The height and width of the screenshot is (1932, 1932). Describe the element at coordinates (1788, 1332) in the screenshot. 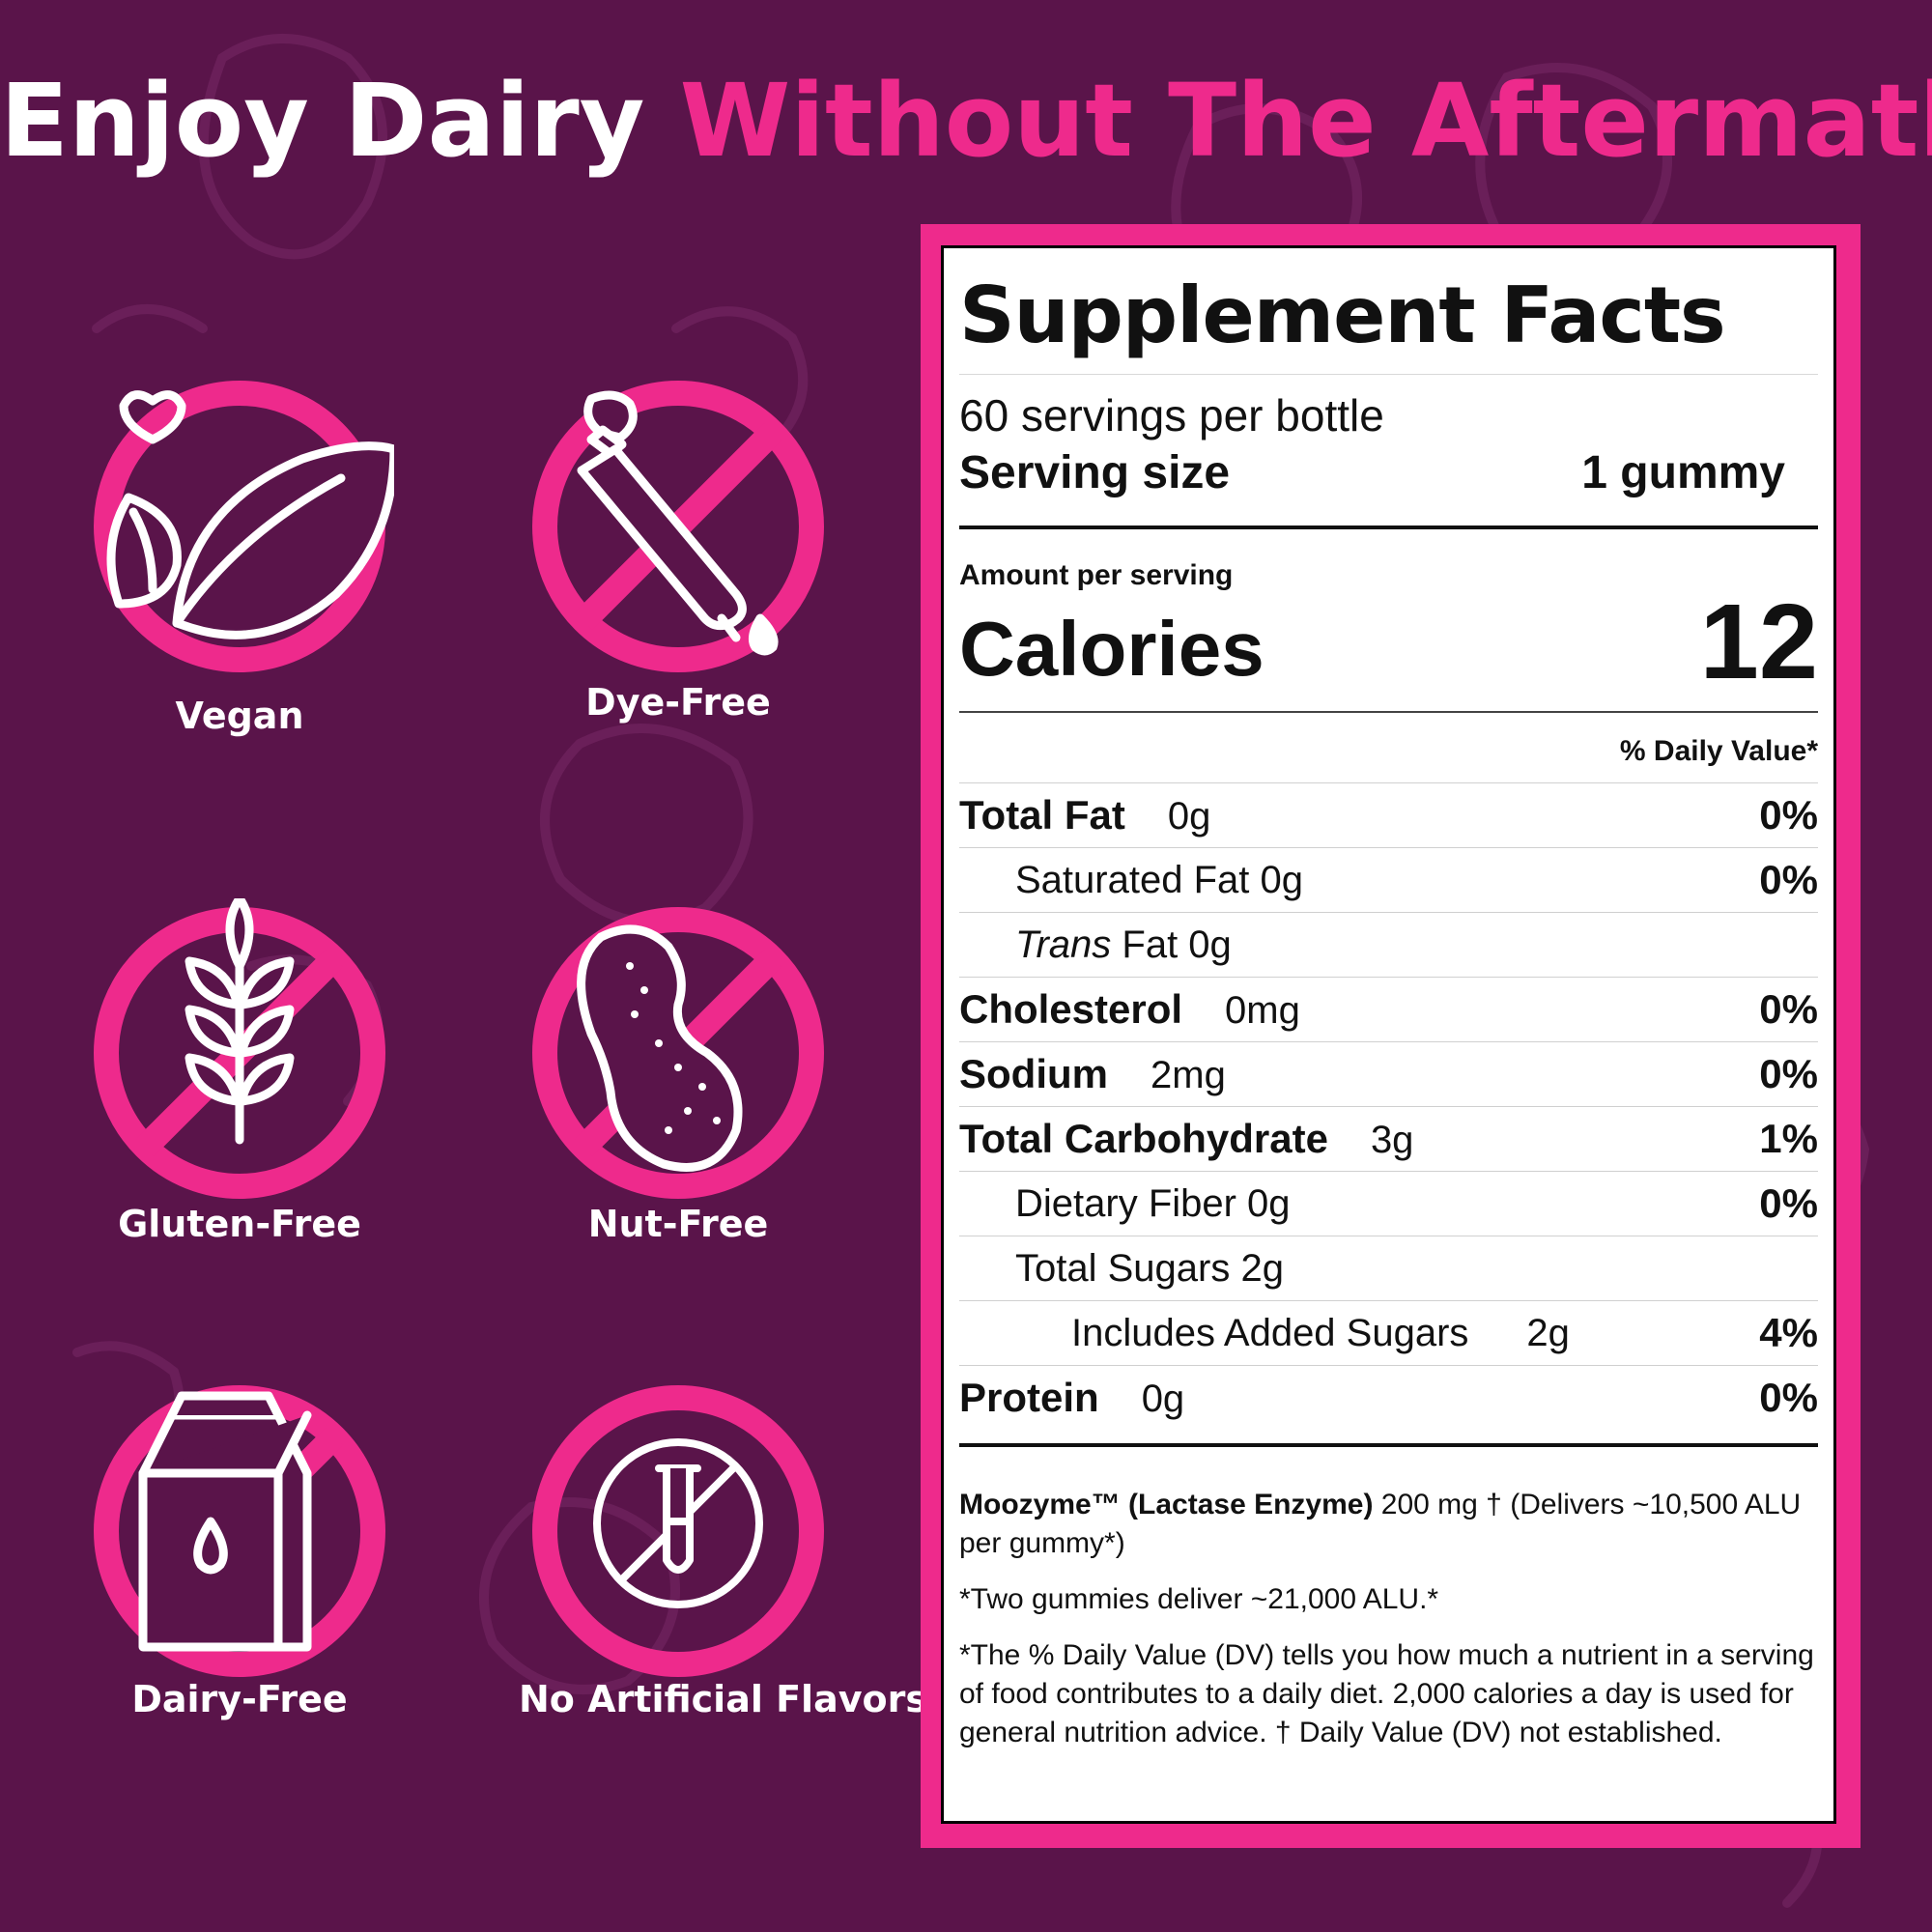

I see `nutrient-dv: 4%` at that location.